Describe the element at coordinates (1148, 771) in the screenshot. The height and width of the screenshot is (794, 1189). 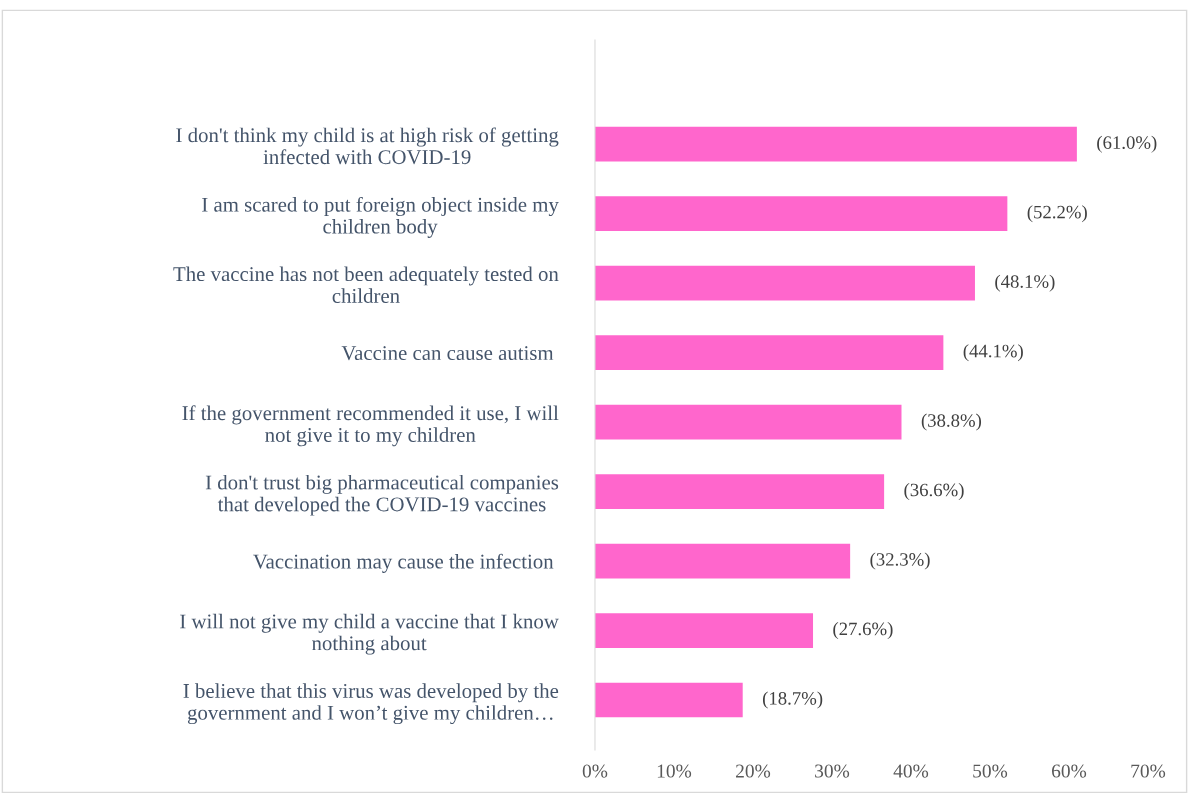
I see `x-tick-label: 70%` at that location.